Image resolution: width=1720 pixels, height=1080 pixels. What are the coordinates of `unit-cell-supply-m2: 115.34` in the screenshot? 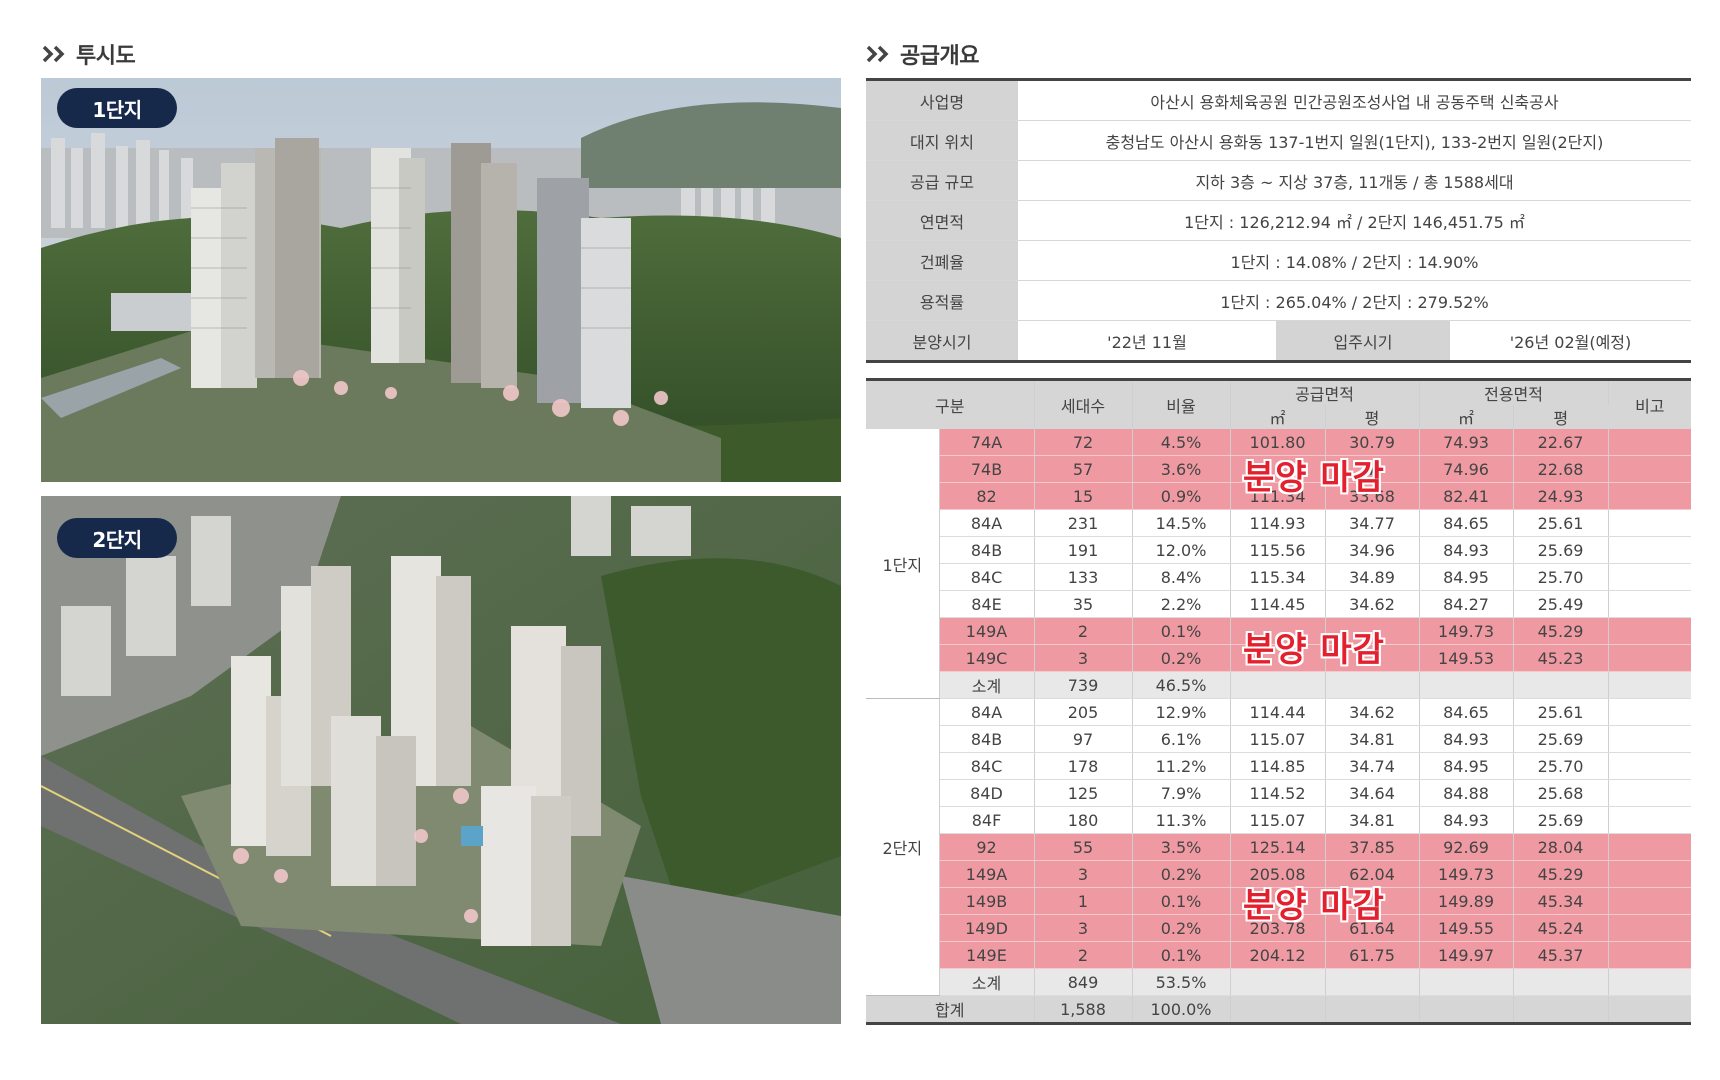 It's located at (1278, 577).